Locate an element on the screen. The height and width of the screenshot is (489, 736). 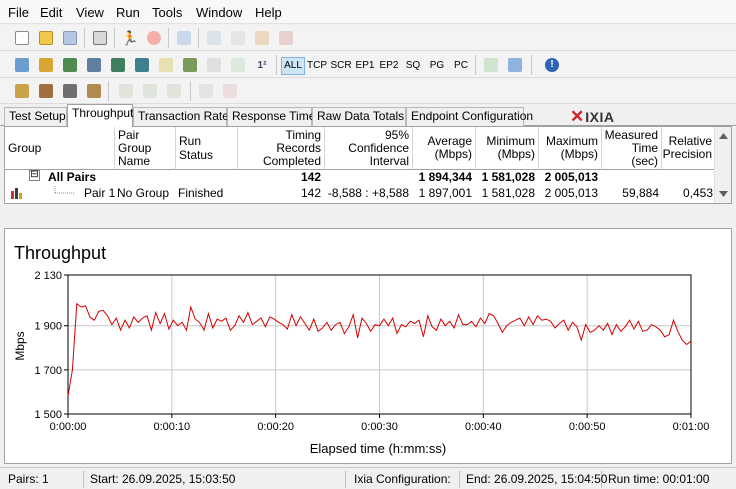
column-header-group: Group is located at coordinates (60, 148).